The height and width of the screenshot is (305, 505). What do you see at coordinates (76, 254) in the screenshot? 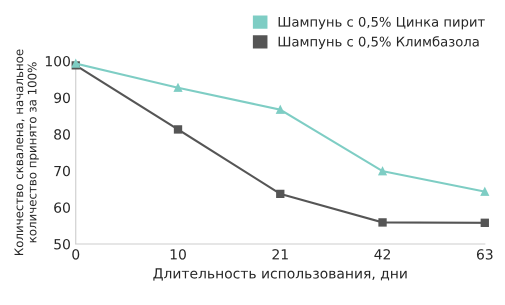
I see `x-tick-label: 0` at bounding box center [76, 254].